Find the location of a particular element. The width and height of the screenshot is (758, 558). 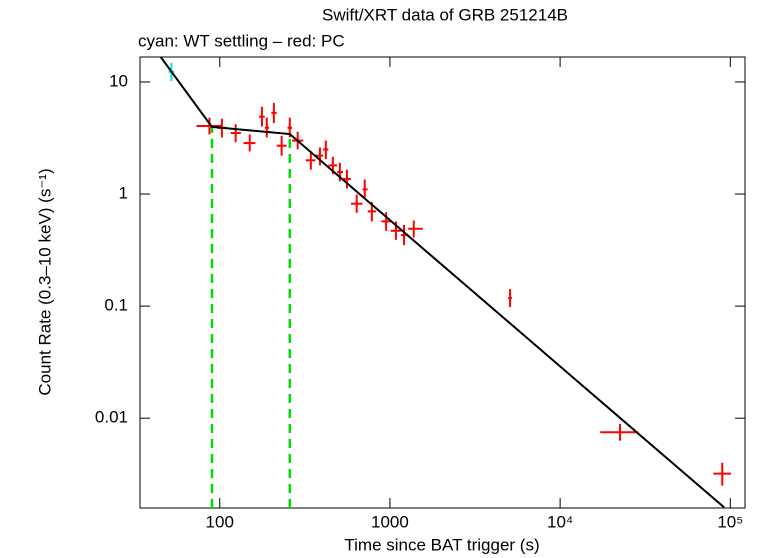

x-tick-label: 10⁵ is located at coordinates (730, 521).